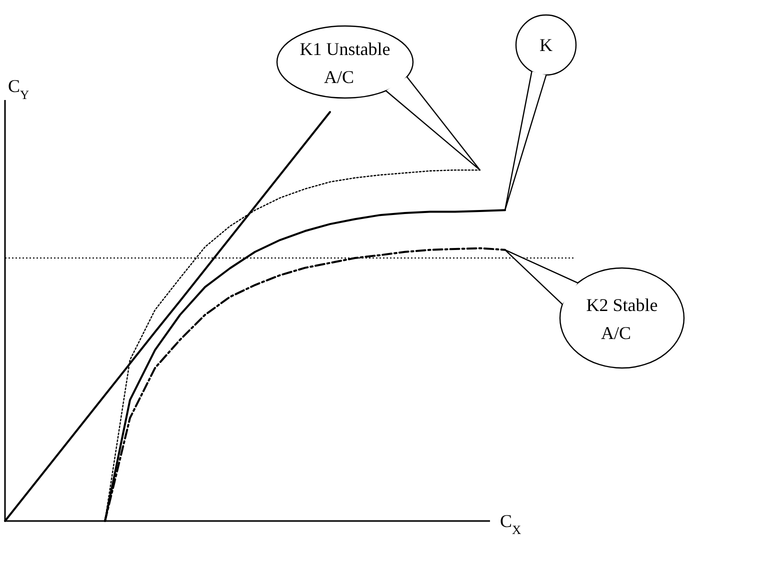 The image size is (765, 571). What do you see at coordinates (622, 319) in the screenshot?
I see `text: K2 Stable A/C` at bounding box center [622, 319].